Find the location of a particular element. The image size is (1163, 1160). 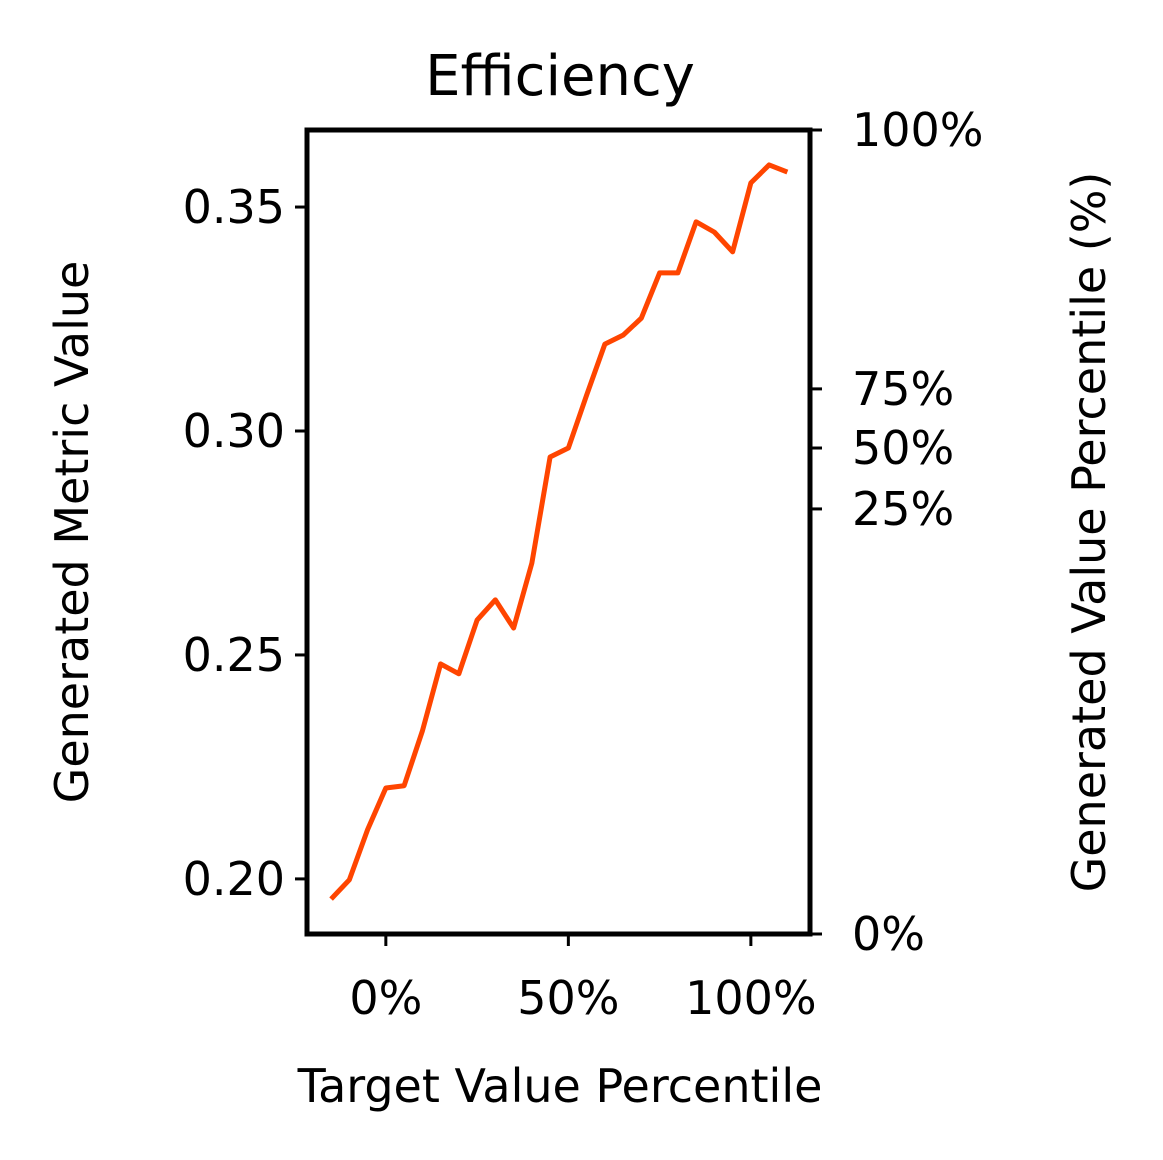

y-tick-label: 0.20 is located at coordinates (234, 879).